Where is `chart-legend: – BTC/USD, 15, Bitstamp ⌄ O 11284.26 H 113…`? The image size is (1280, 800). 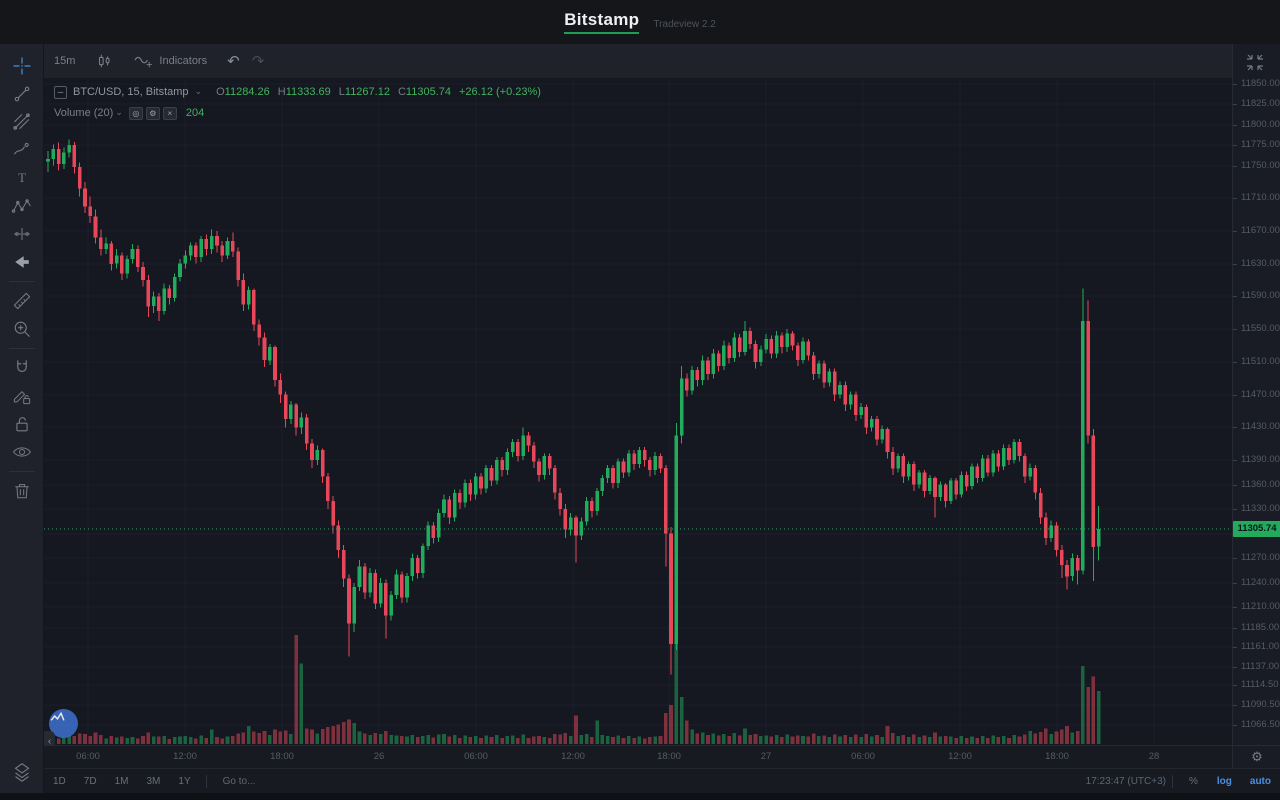
chart-legend: – BTC/USD, 15, Bitstamp ⌄ O 11284.26 H 113… is located at coordinates (297, 103).